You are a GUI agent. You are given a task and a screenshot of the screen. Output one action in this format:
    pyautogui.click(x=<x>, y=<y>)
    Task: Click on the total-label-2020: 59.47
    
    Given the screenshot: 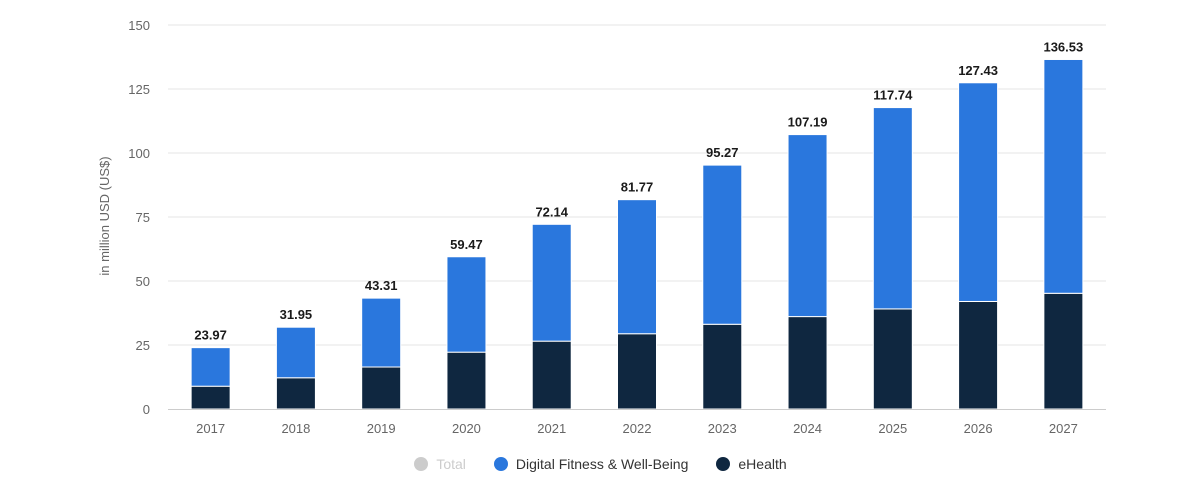 What is the action you would take?
    pyautogui.click(x=466, y=244)
    